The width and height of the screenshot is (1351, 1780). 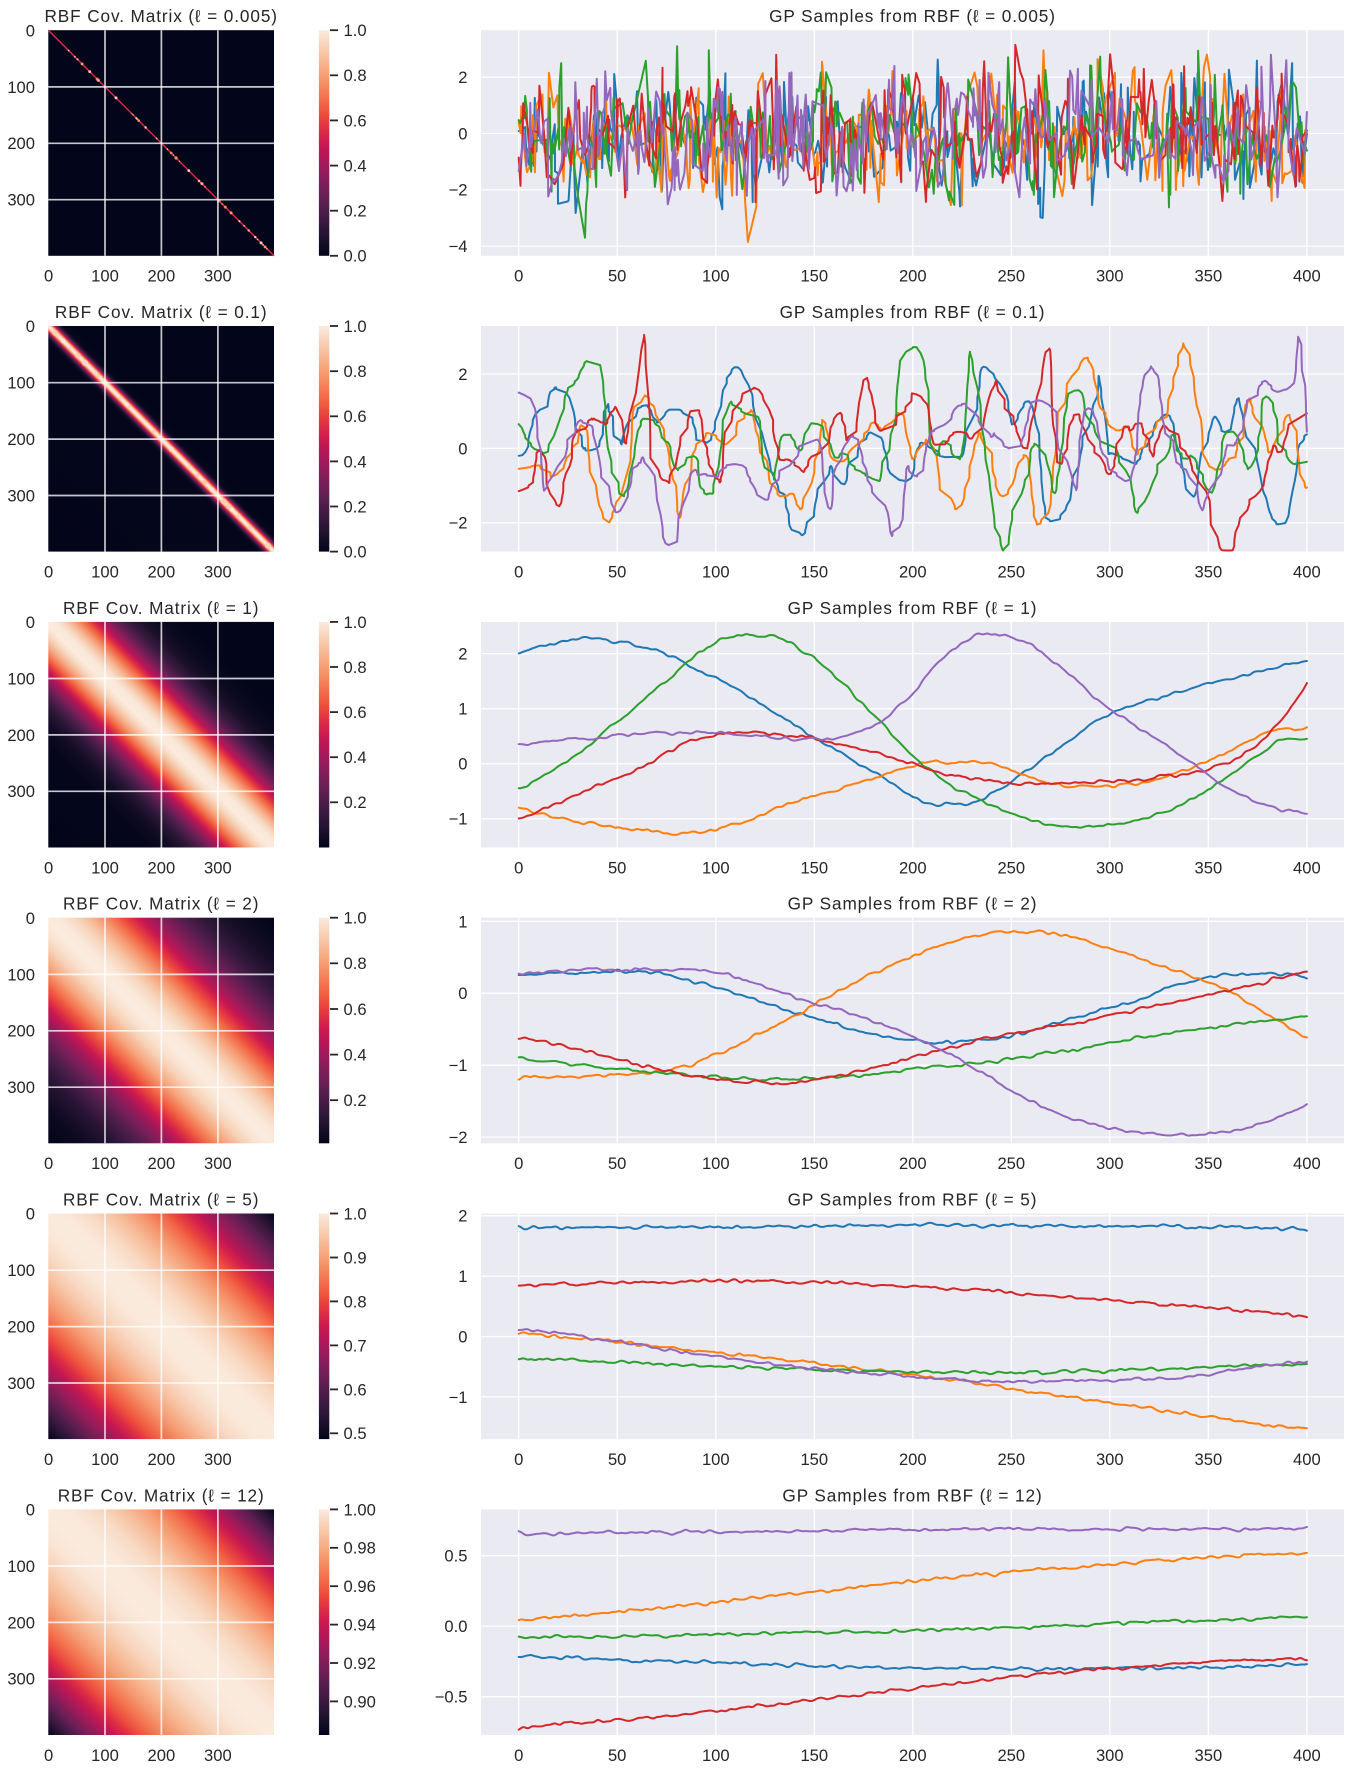 I want to click on svg-text: RBF Cov. Matrix (ℓ = 12), so click(x=161, y=1495).